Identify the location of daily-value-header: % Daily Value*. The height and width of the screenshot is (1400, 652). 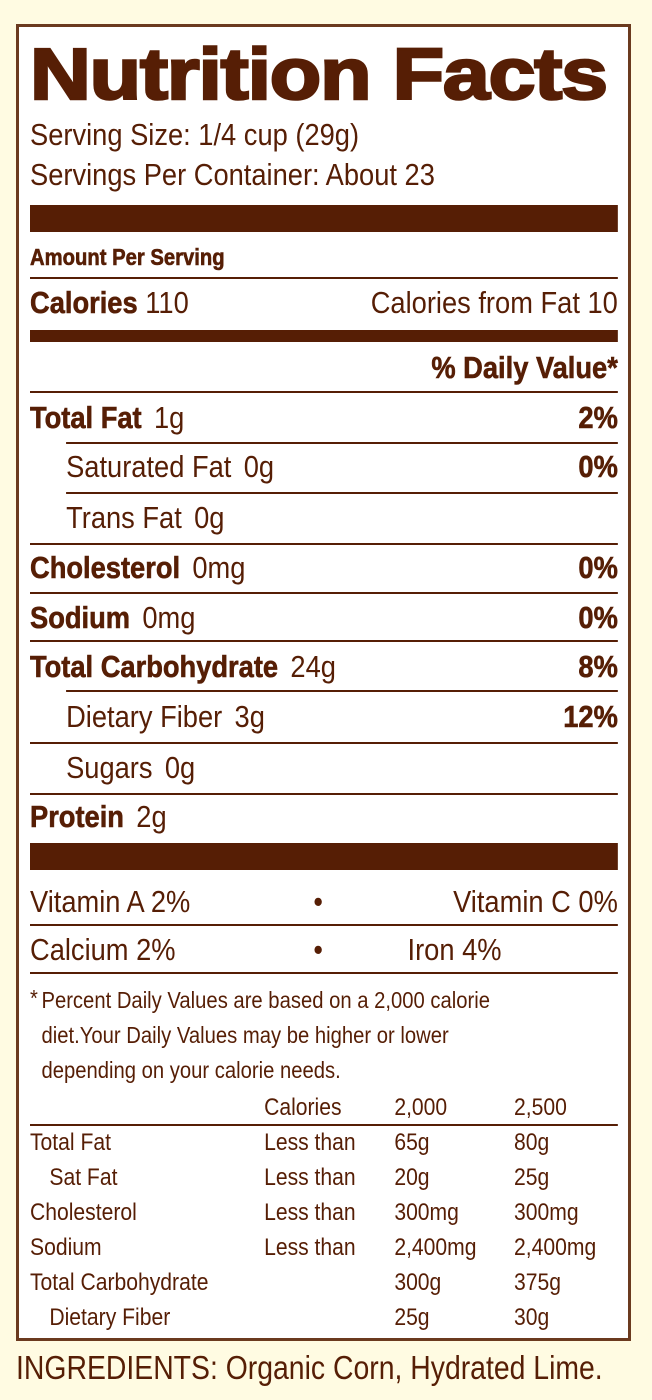
(524, 368).